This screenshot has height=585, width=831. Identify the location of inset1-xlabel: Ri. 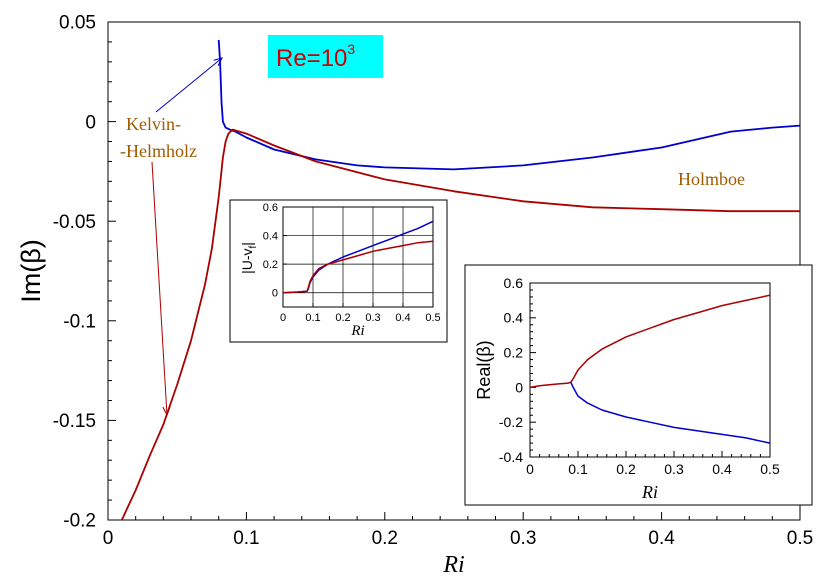
(357, 331).